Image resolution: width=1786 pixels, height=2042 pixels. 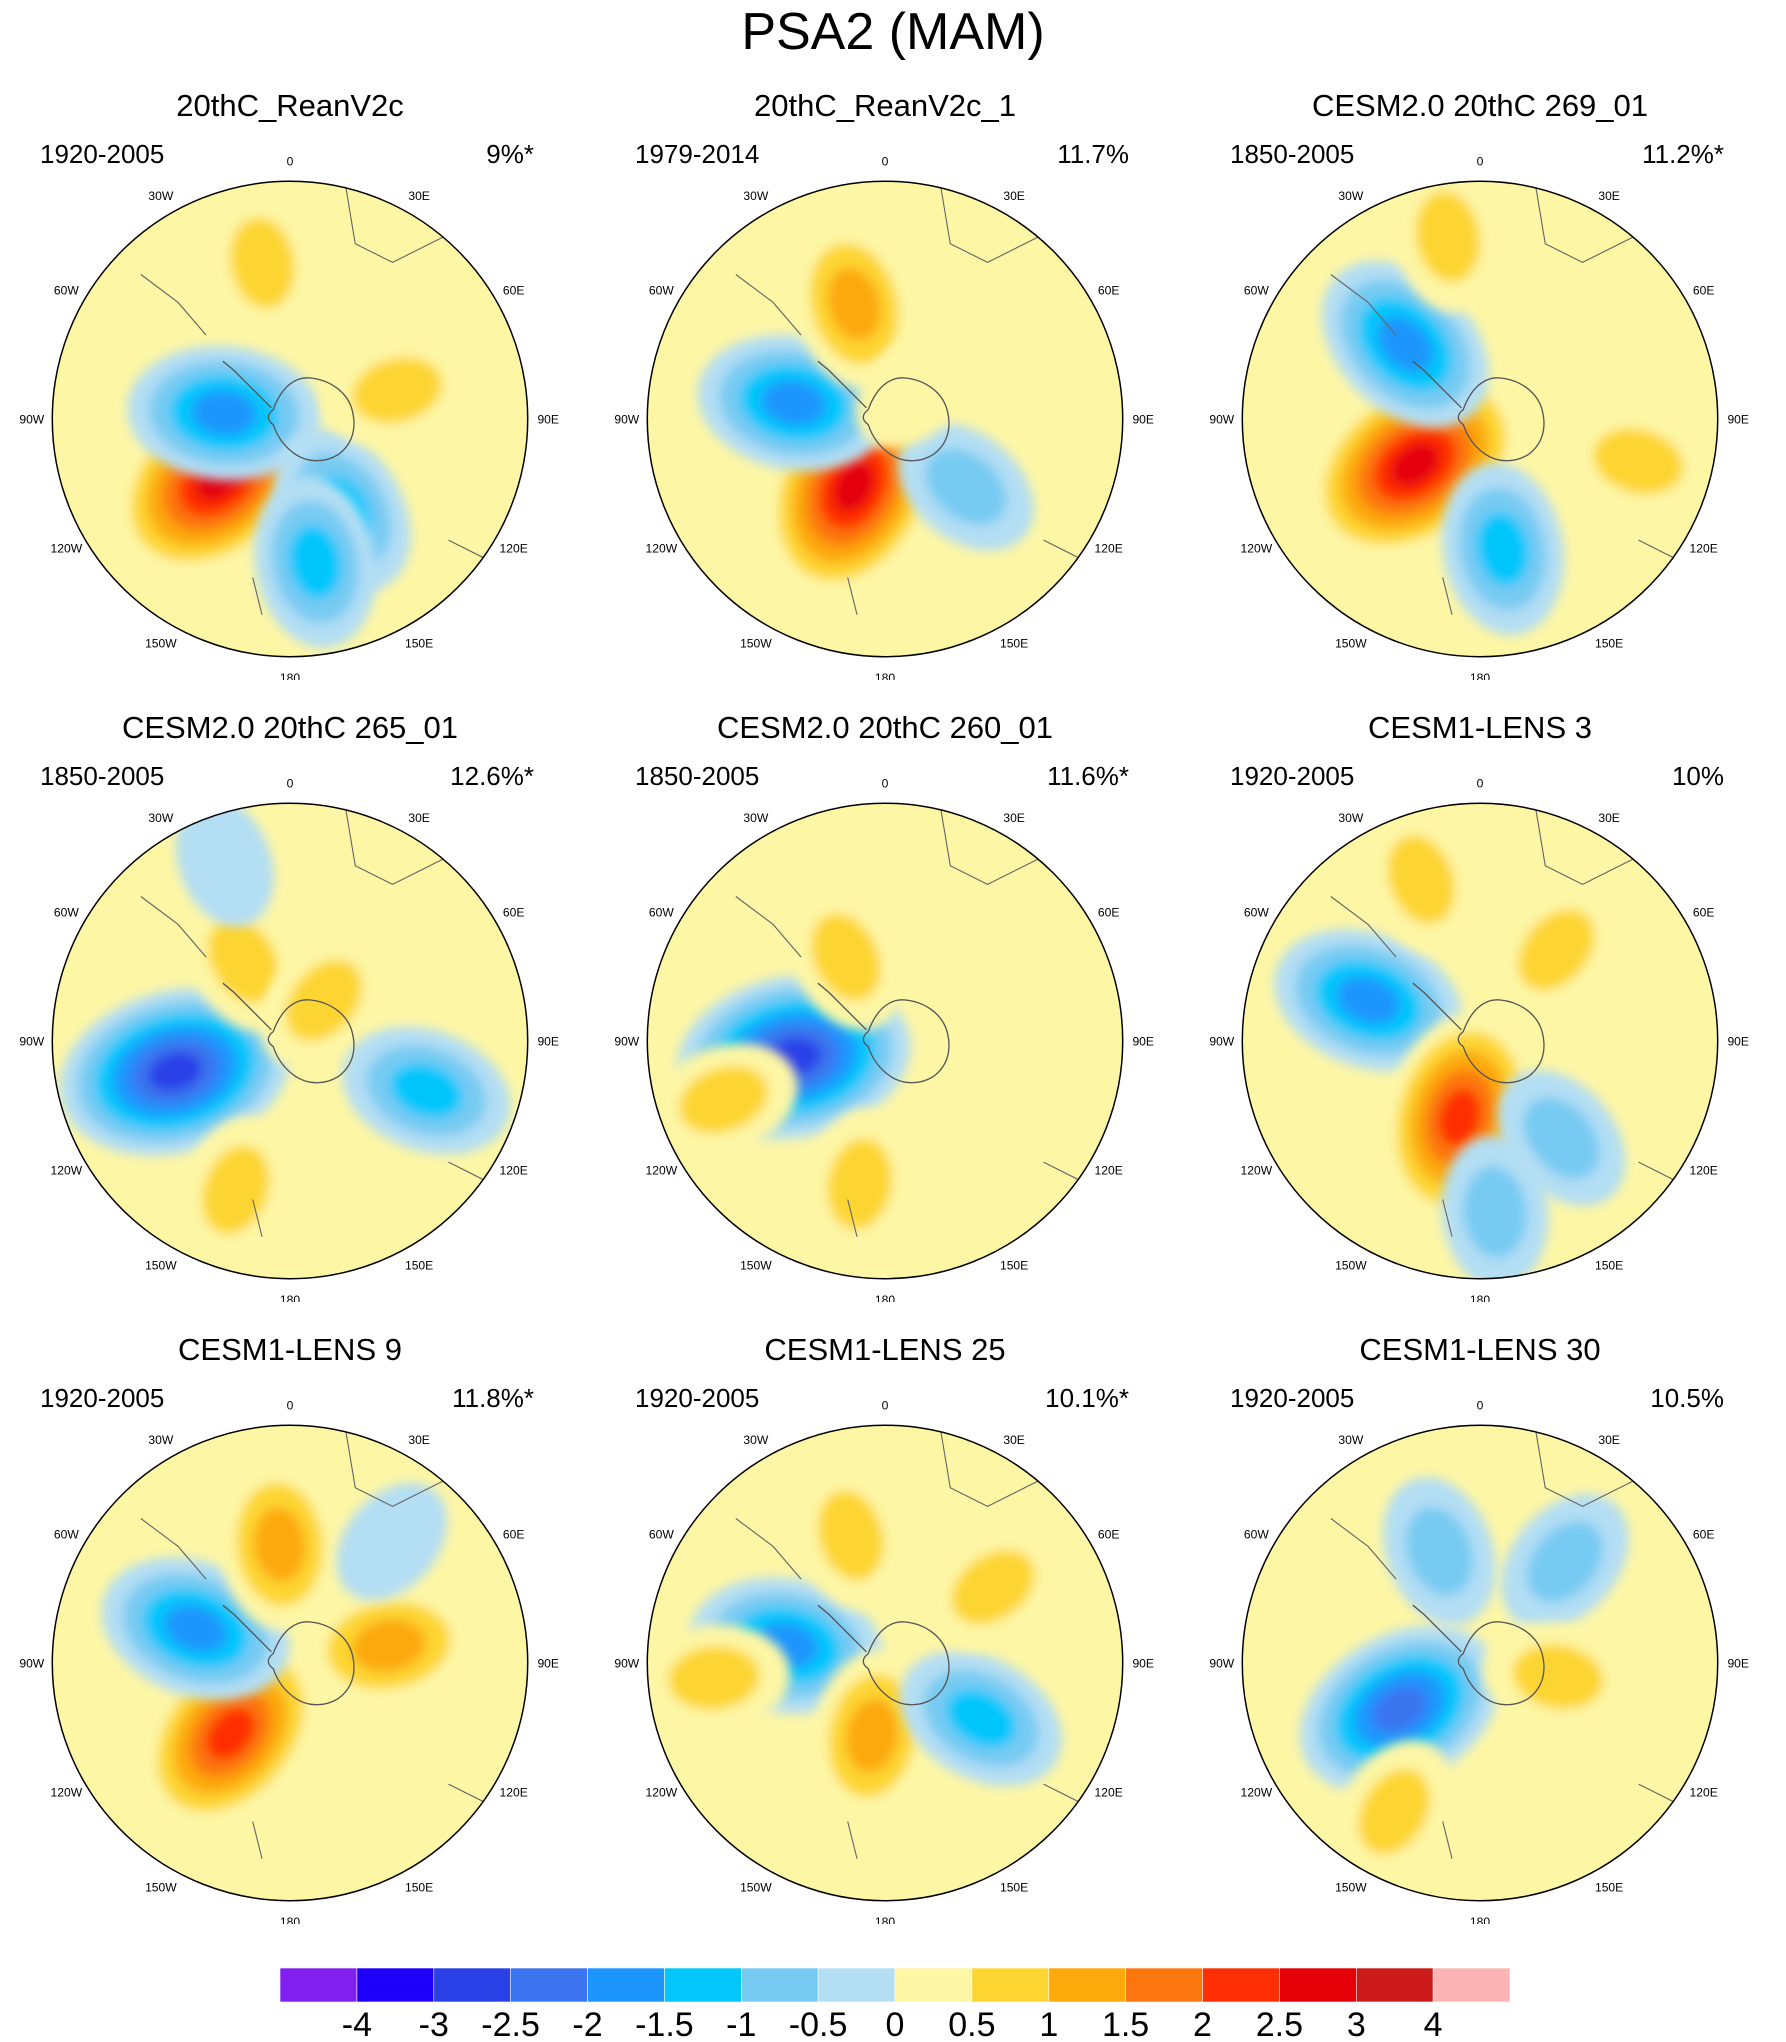 What do you see at coordinates (102, 154) in the screenshot?
I see `panel-period: 1920-2005` at bounding box center [102, 154].